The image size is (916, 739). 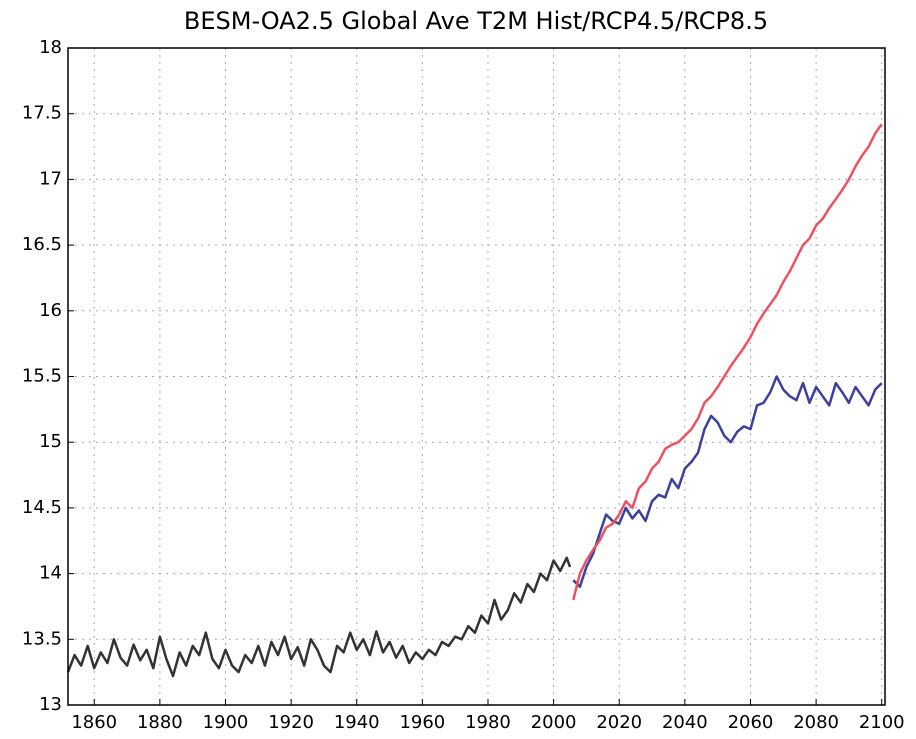 What do you see at coordinates (226, 722) in the screenshot?
I see `x-tick-label: 1900` at bounding box center [226, 722].